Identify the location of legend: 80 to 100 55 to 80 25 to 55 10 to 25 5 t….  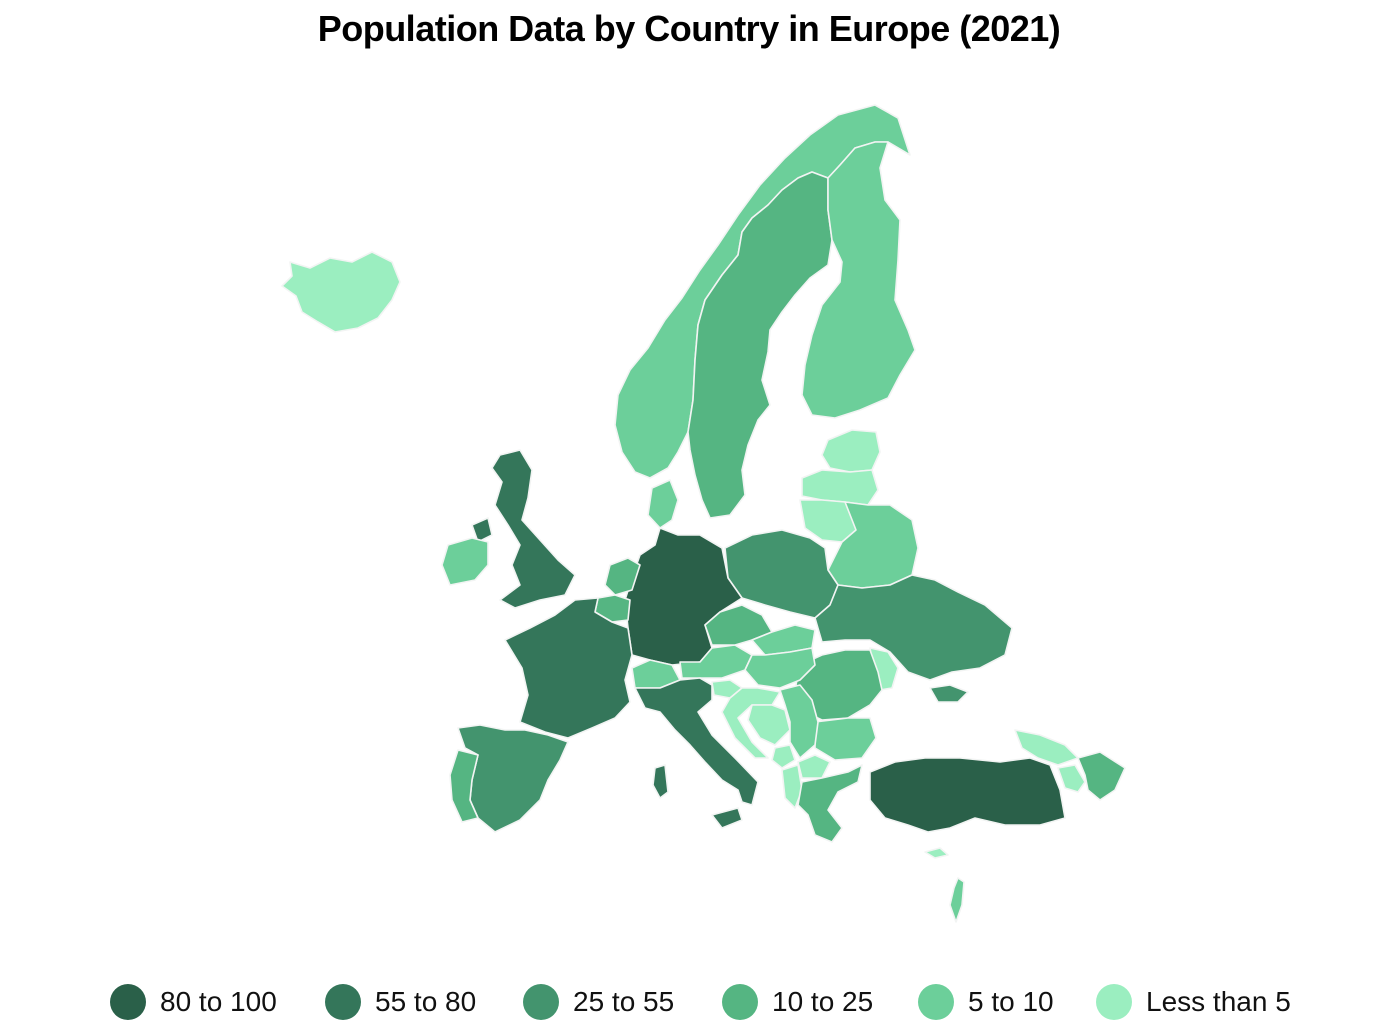
(689, 1002).